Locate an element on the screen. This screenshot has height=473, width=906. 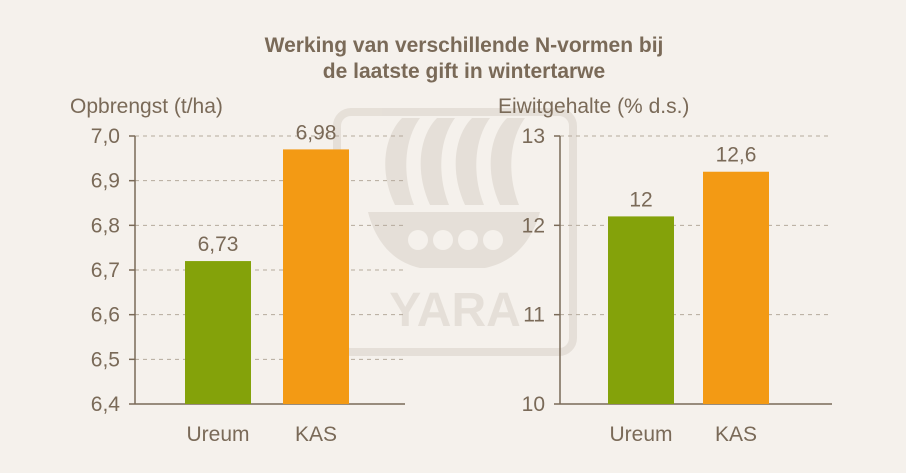
watermark-text: YARA is located at coordinates (455, 310).